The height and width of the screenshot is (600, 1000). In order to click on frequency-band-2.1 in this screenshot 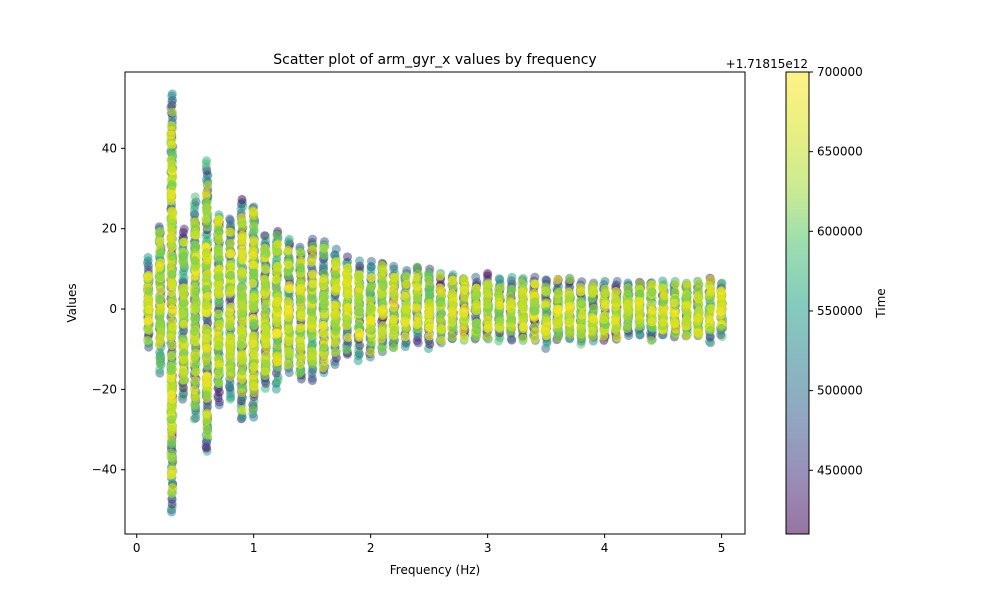, I will do `click(382, 307)`.